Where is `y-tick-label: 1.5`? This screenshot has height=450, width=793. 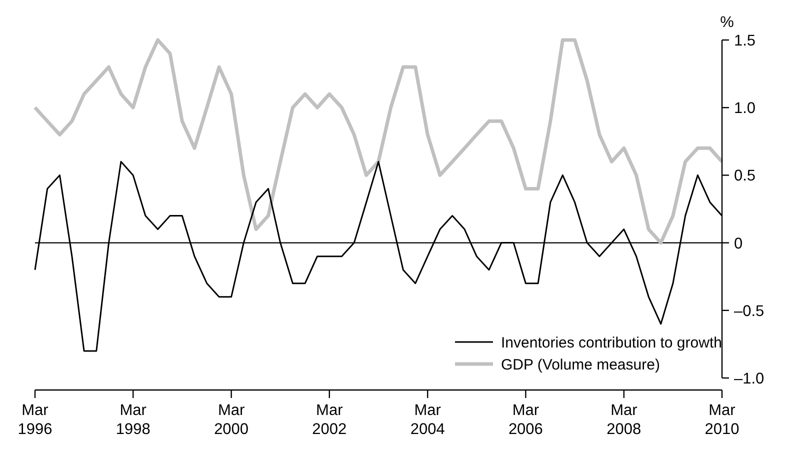 y-tick-label: 1.5 is located at coordinates (745, 41).